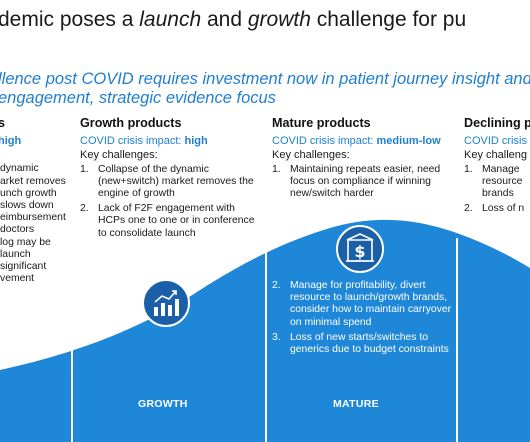 The width and height of the screenshot is (530, 442). Describe the element at coordinates (17, 230) in the screenshot. I see `launch-item: doctors` at that location.